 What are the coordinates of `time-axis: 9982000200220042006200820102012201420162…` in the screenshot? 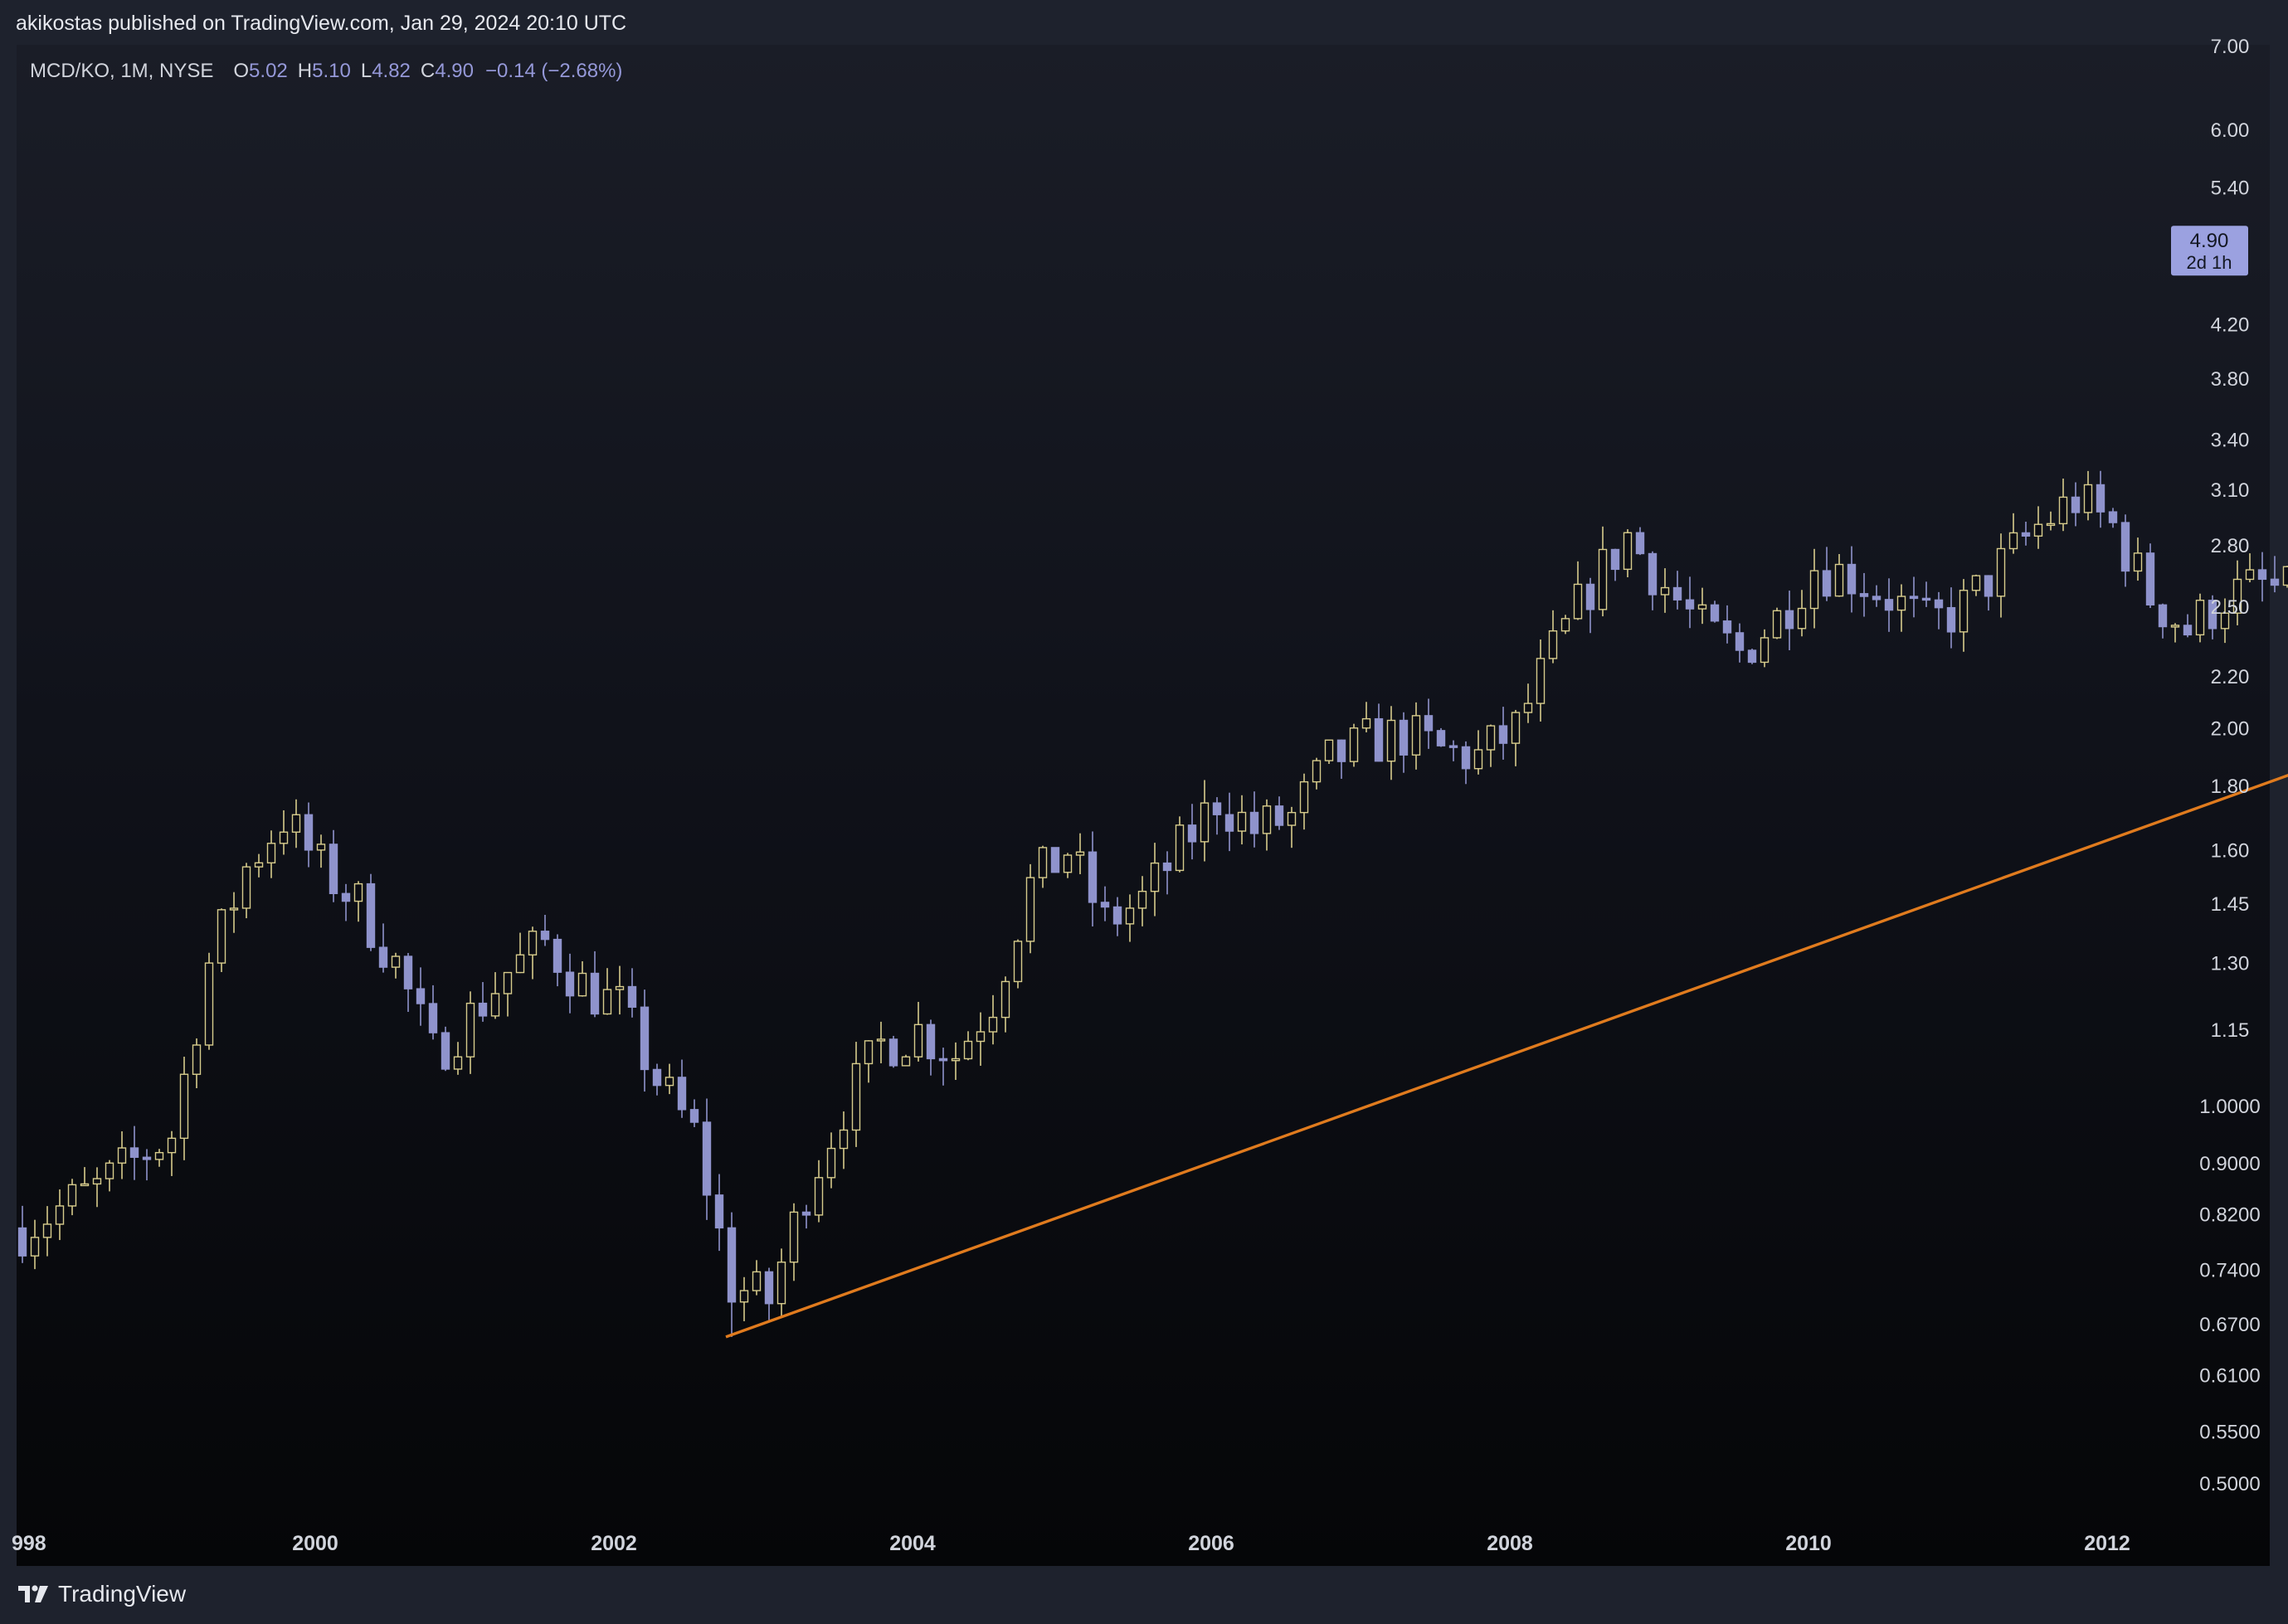 It's located at (1071, 1543).